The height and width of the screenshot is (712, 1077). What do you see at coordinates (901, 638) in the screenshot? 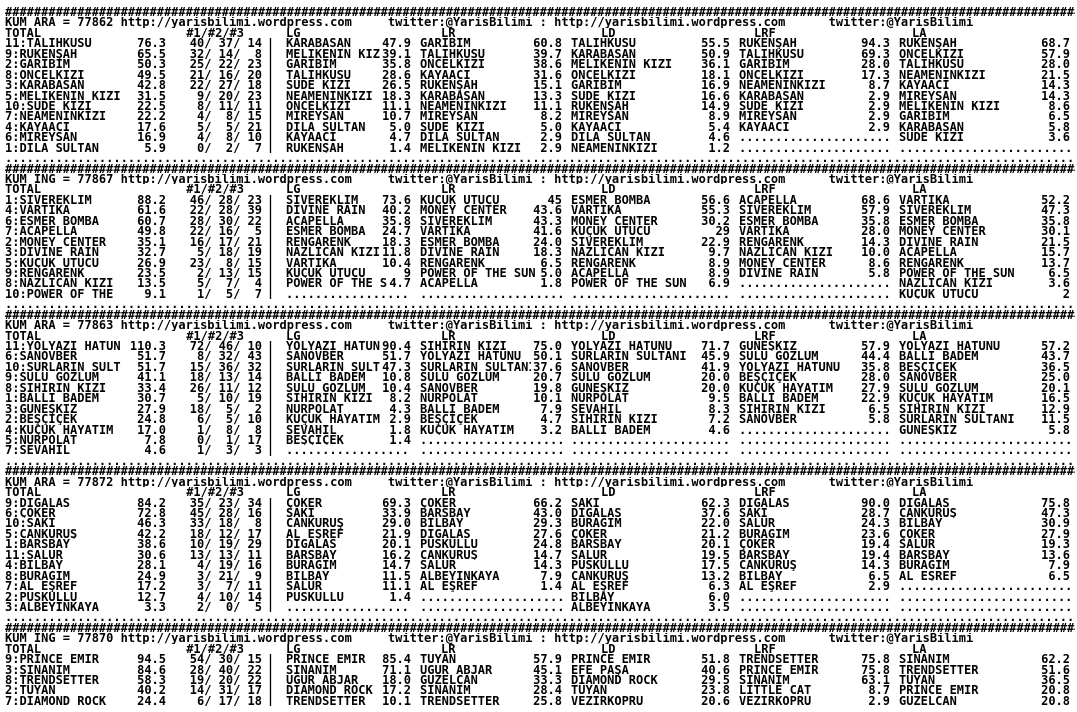
I see `twitter-handle: twitter:@YarisBilimi` at bounding box center [901, 638].